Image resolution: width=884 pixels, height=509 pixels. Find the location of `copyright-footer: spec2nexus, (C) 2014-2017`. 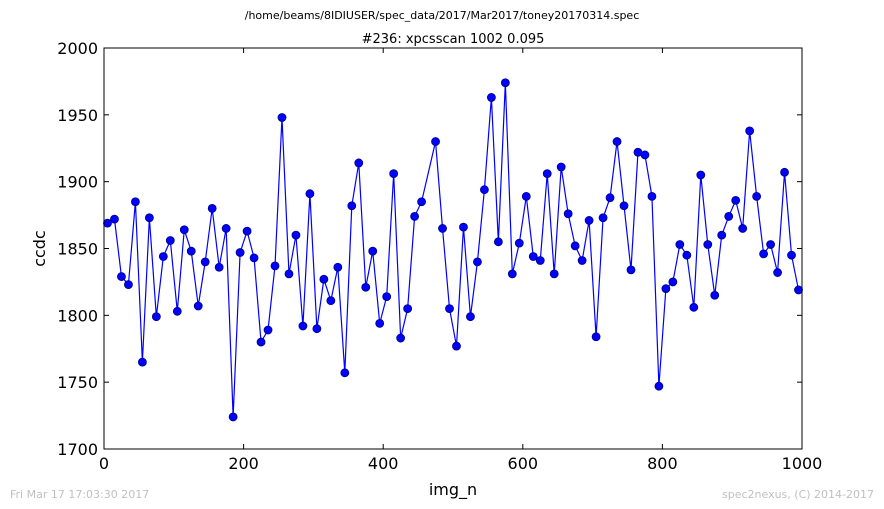

copyright-footer: spec2nexus, (C) 2014-2017 is located at coordinates (798, 494).